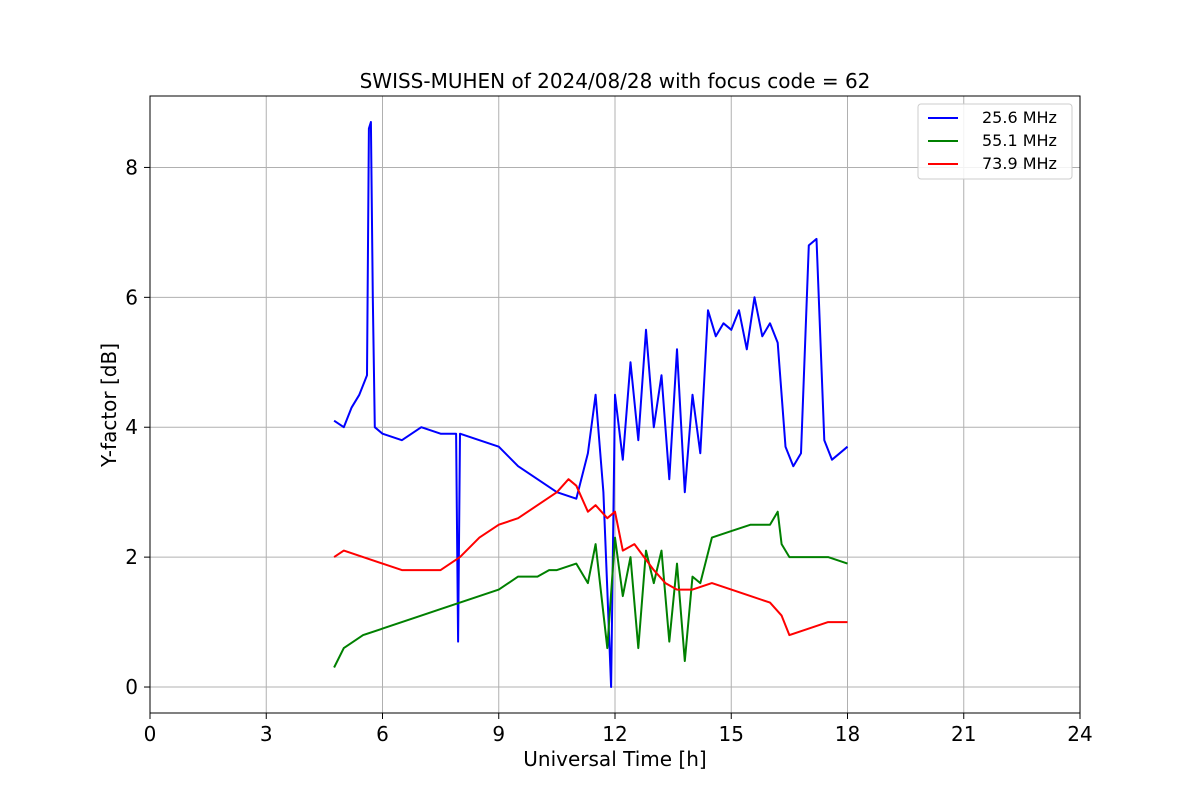 The height and width of the screenshot is (800, 1200). Describe the element at coordinates (266, 734) in the screenshot. I see `x-tick-label: 3` at that location.